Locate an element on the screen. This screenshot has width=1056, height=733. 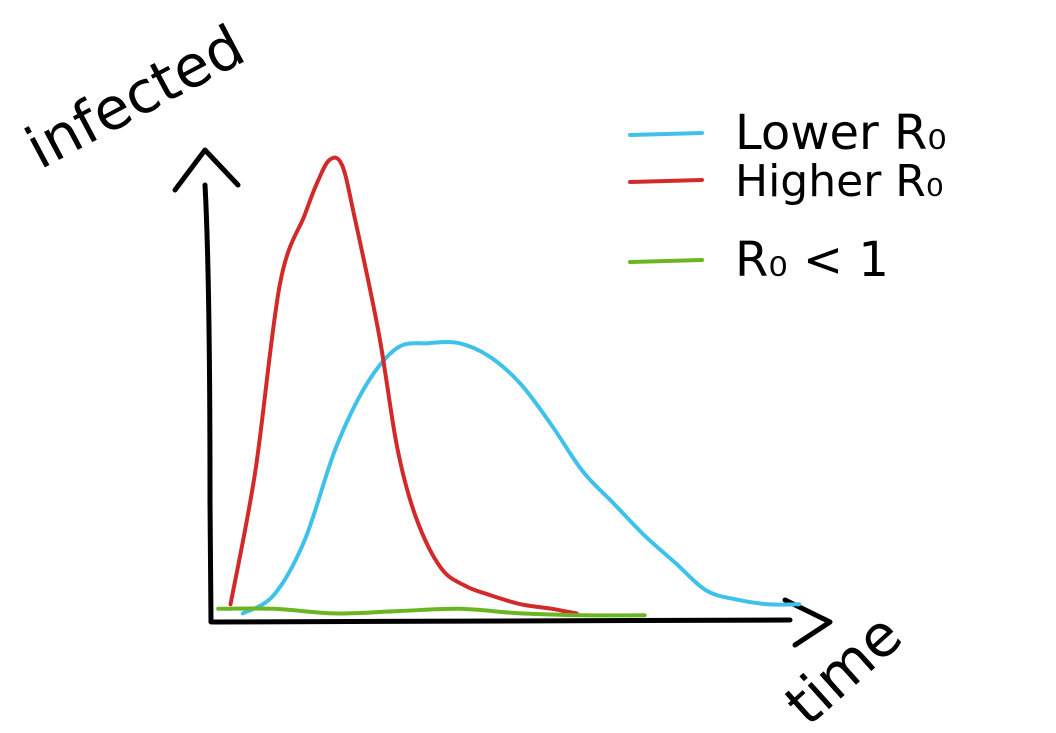
x-axis-label: time is located at coordinates (843, 666).